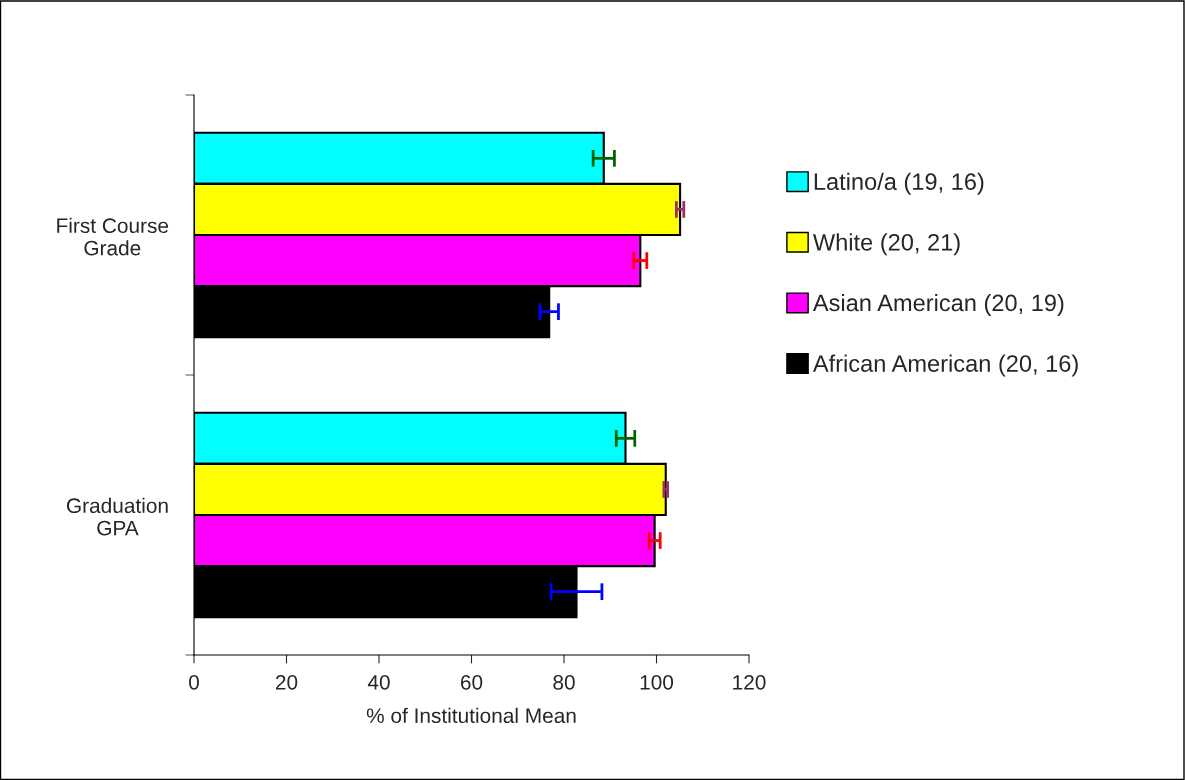  What do you see at coordinates (657, 682) in the screenshot?
I see `x-tick-label: 100` at bounding box center [657, 682].